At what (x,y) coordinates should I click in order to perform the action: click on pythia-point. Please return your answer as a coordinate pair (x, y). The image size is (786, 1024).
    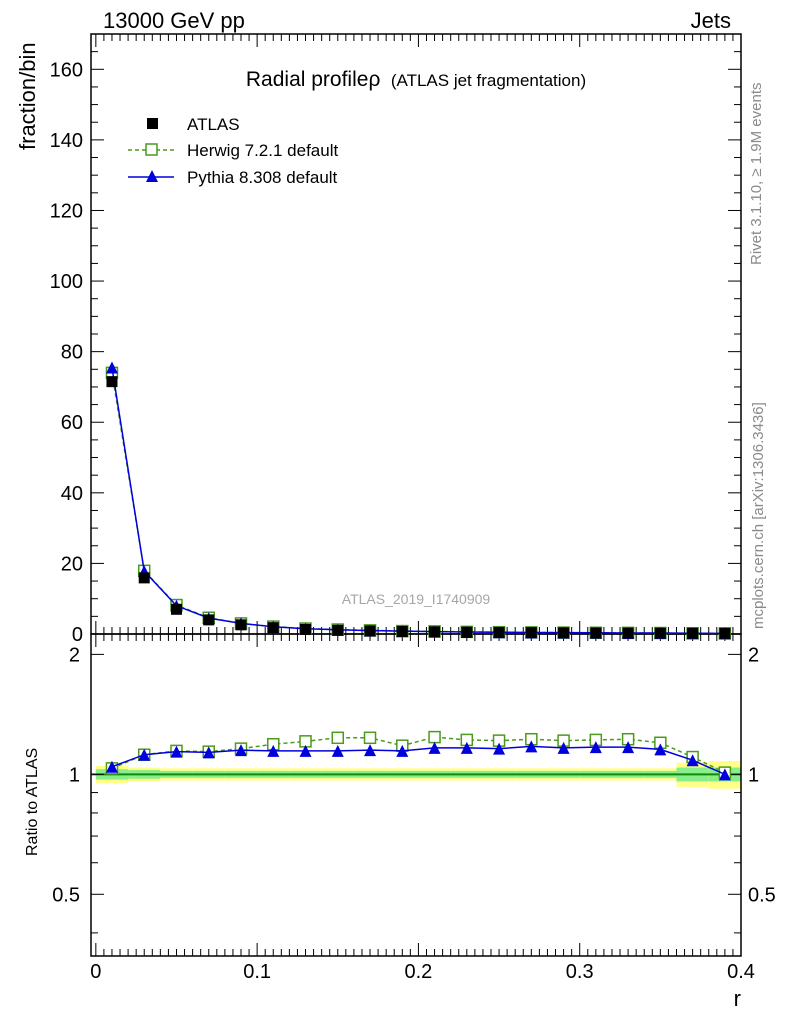
    Looking at the image, I should click on (111, 367).